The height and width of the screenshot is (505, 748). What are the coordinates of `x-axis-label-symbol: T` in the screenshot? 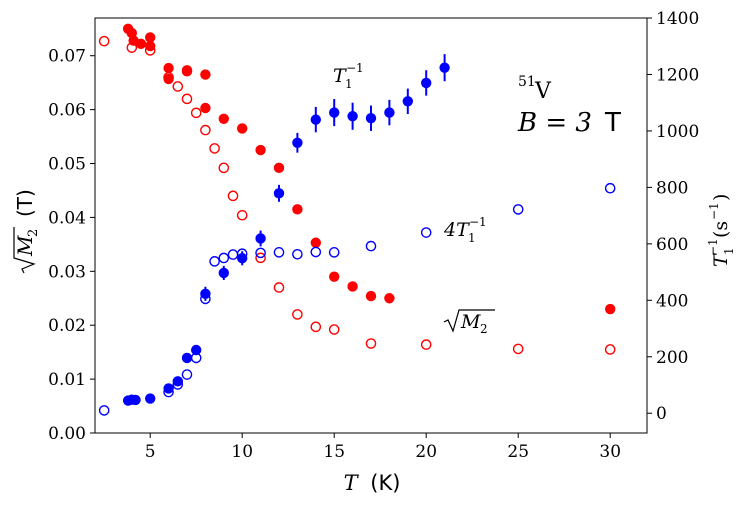 It's located at (352, 483).